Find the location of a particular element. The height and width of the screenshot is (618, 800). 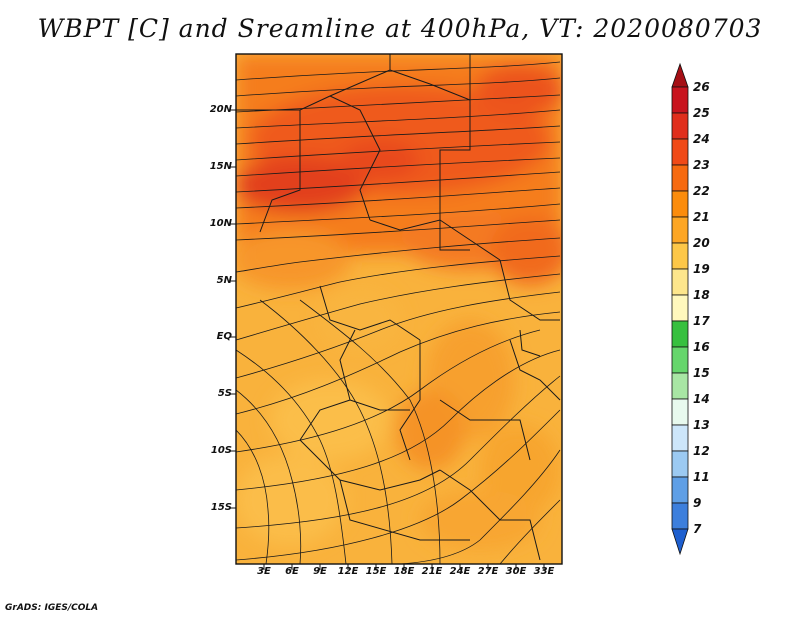

lon-label: 18E is located at coordinates (404, 571).